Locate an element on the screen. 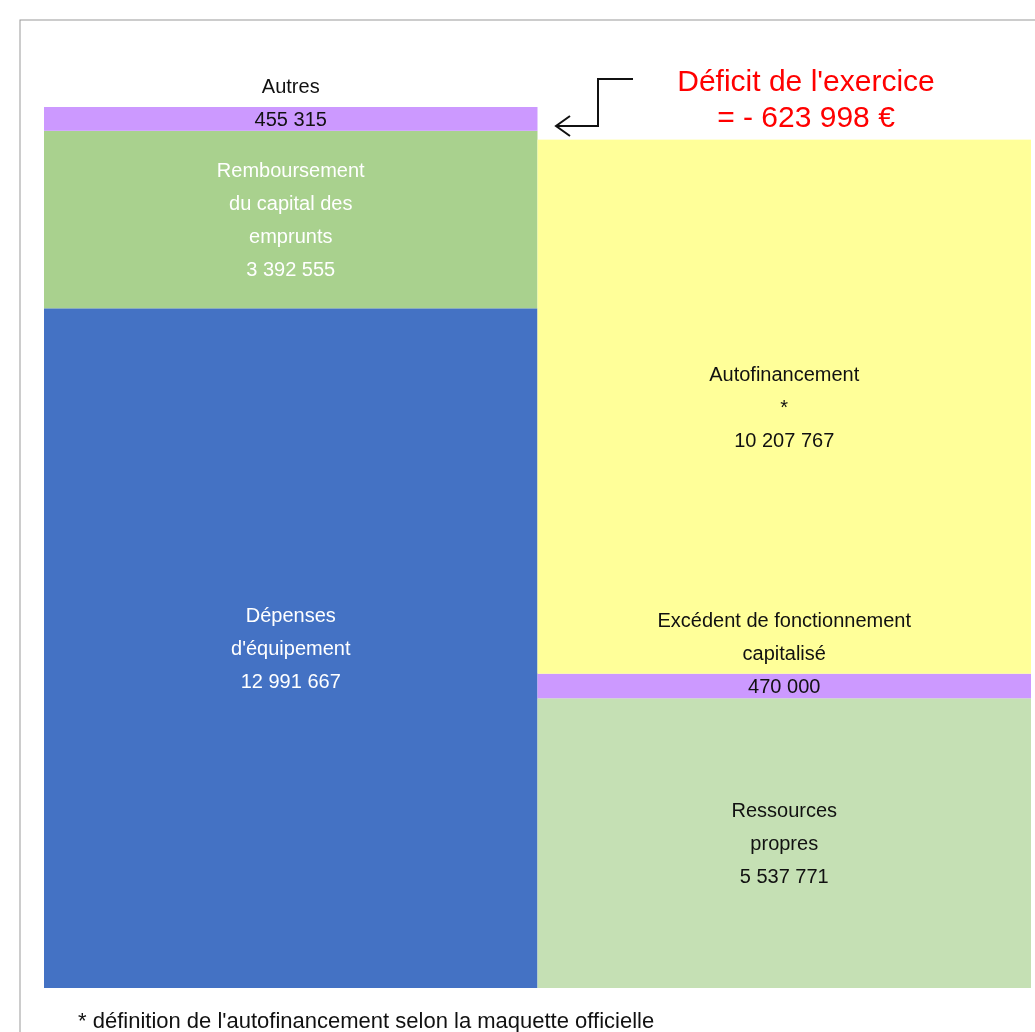 This screenshot has width=1035, height=1032. annotation: Déficit de l'exercice = - 623 998 € is located at coordinates (806, 98).